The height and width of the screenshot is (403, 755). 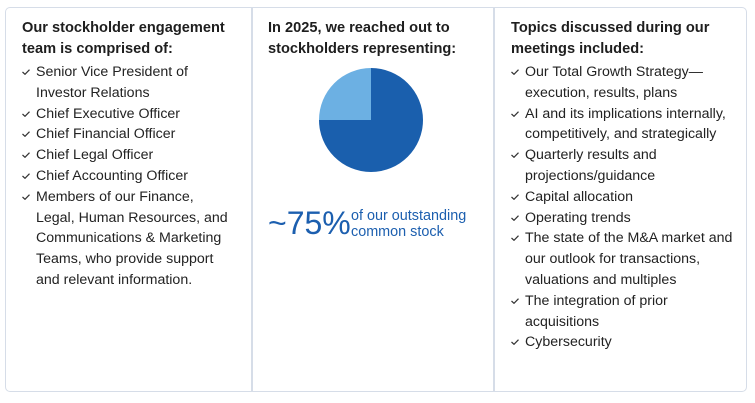 I want to click on outreach-pie-chart, so click(x=371, y=120).